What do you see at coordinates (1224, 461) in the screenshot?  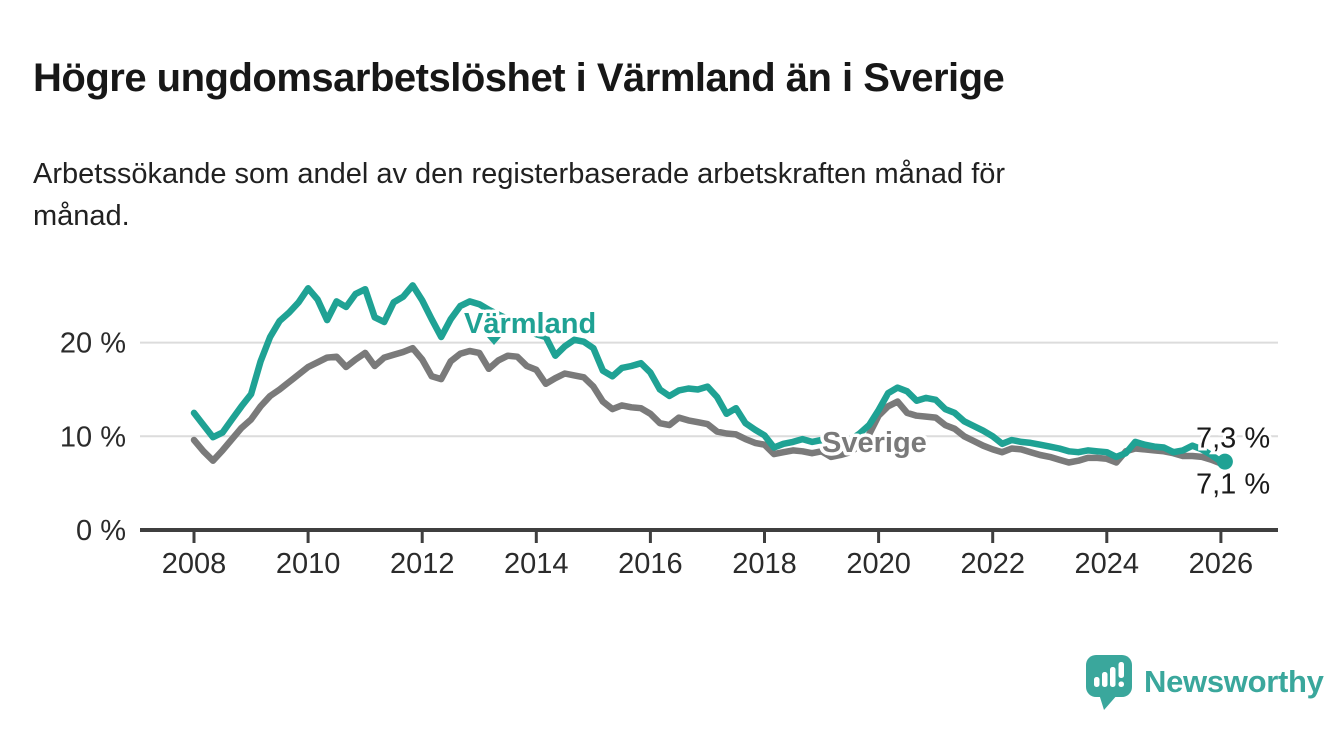 I see `series-end-dot-vrmland` at bounding box center [1224, 461].